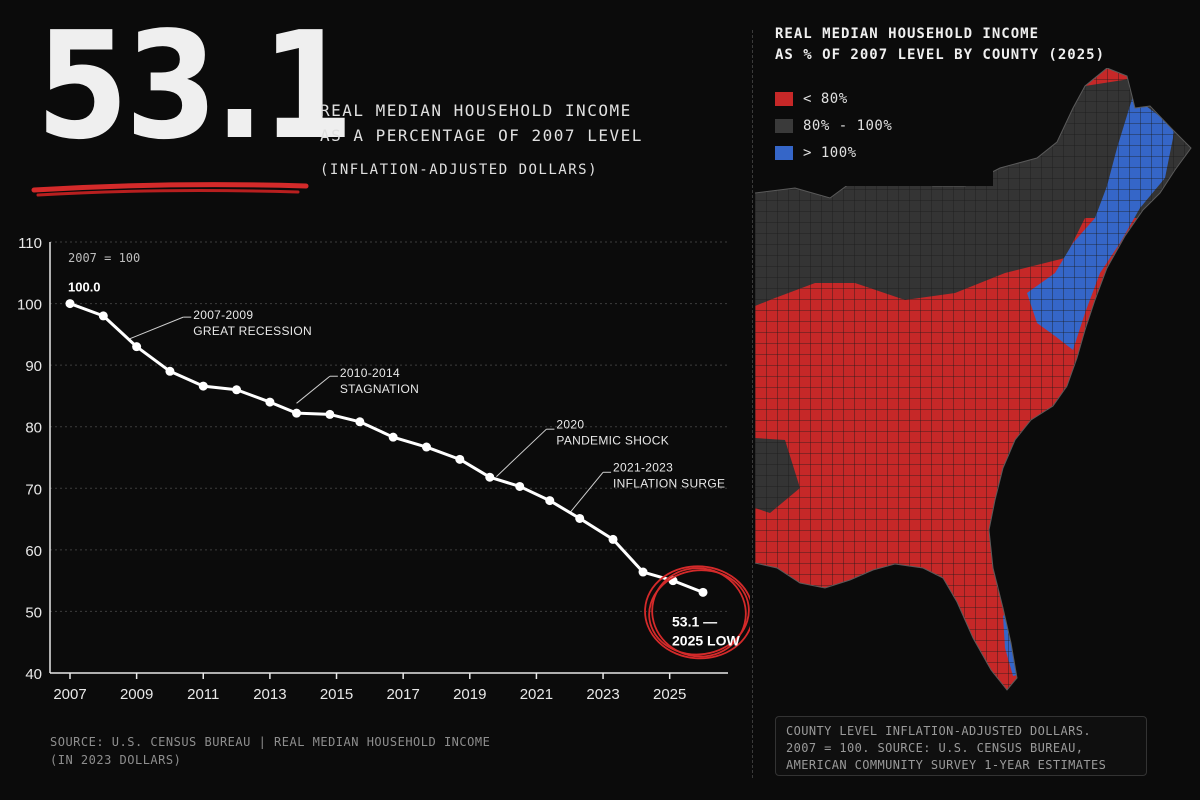 This screenshot has height=800, width=1200. Describe the element at coordinates (170, 189) in the screenshot. I see `red-brush-underline` at that location.